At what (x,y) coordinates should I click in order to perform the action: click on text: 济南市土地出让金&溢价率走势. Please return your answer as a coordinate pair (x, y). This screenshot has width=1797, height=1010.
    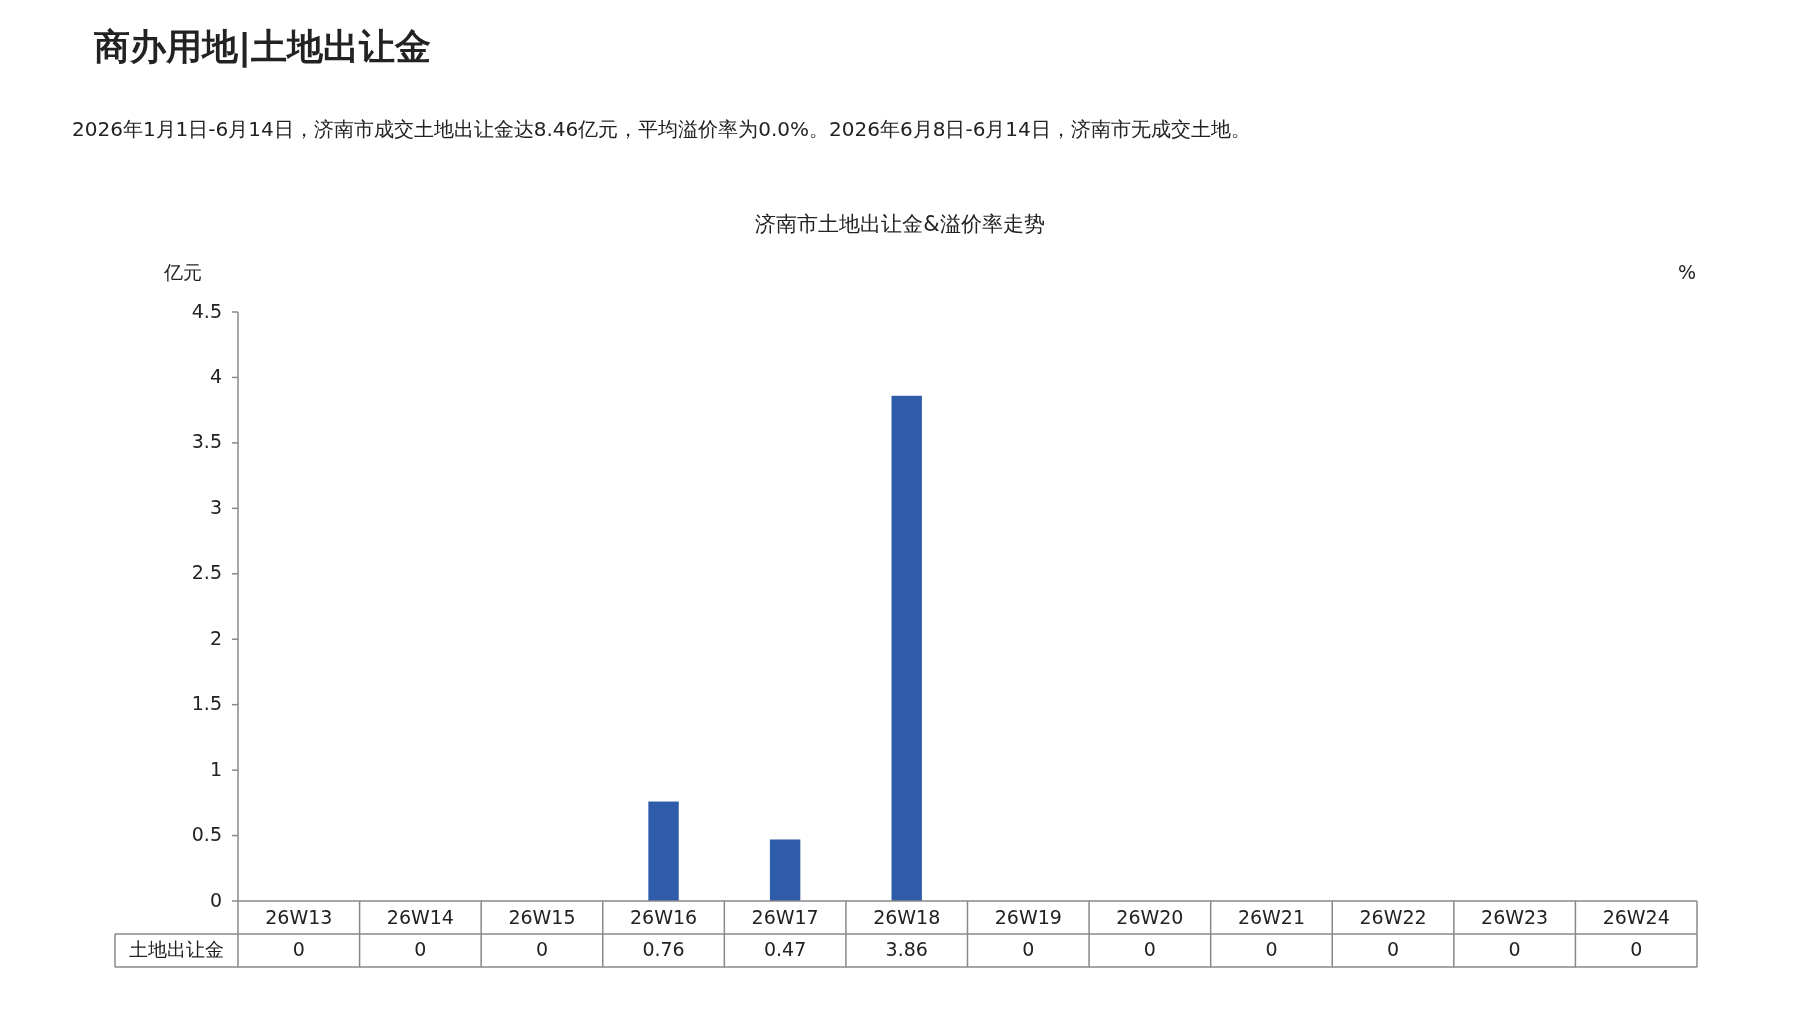
    Looking at the image, I should click on (900, 224).